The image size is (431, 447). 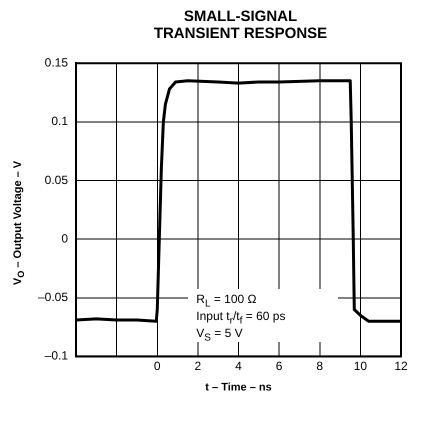 What do you see at coordinates (53, 297) in the screenshot?
I see `y-tick-label: –0.05` at bounding box center [53, 297].